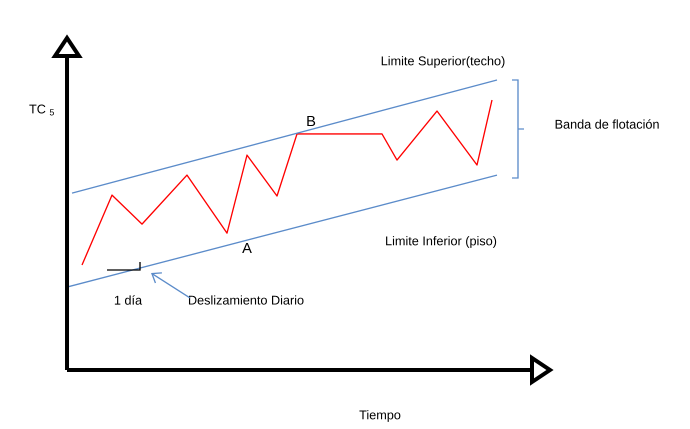  What do you see at coordinates (128, 300) in the screenshot?
I see `annotation: 1 día` at bounding box center [128, 300].